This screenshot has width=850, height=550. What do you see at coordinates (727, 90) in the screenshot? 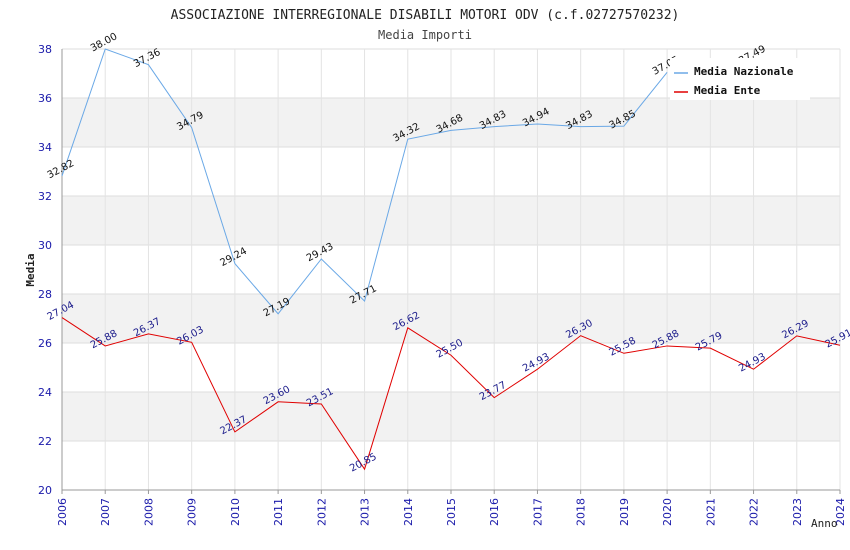
I see `legend-label-ente: Media Ente` at bounding box center [727, 90].